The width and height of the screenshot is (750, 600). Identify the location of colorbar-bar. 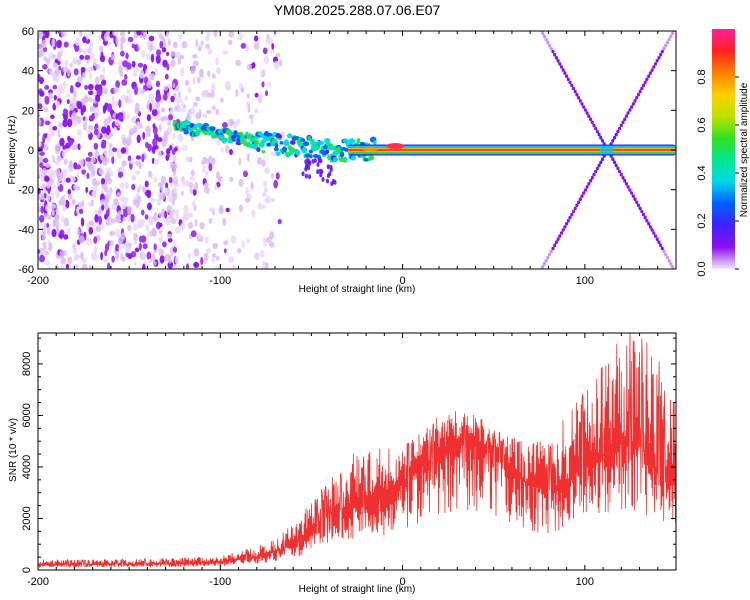
(723, 149).